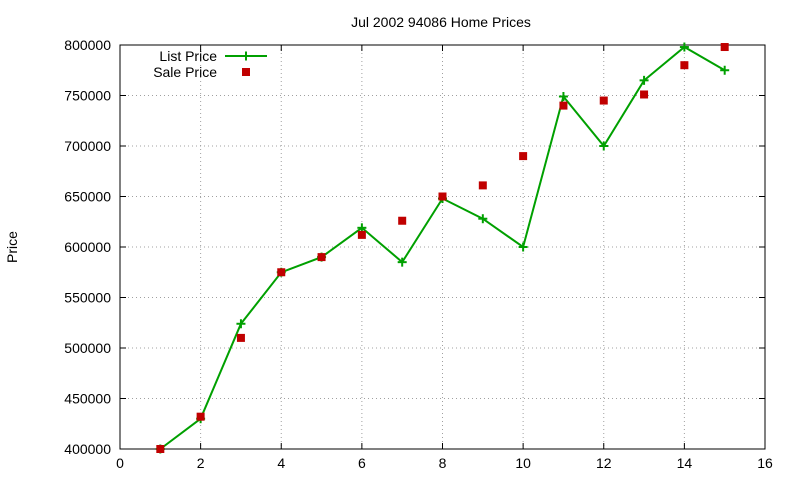 The width and height of the screenshot is (800, 480). Describe the element at coordinates (185, 72) in the screenshot. I see `legend-label-sale-price: Sale Price` at that location.